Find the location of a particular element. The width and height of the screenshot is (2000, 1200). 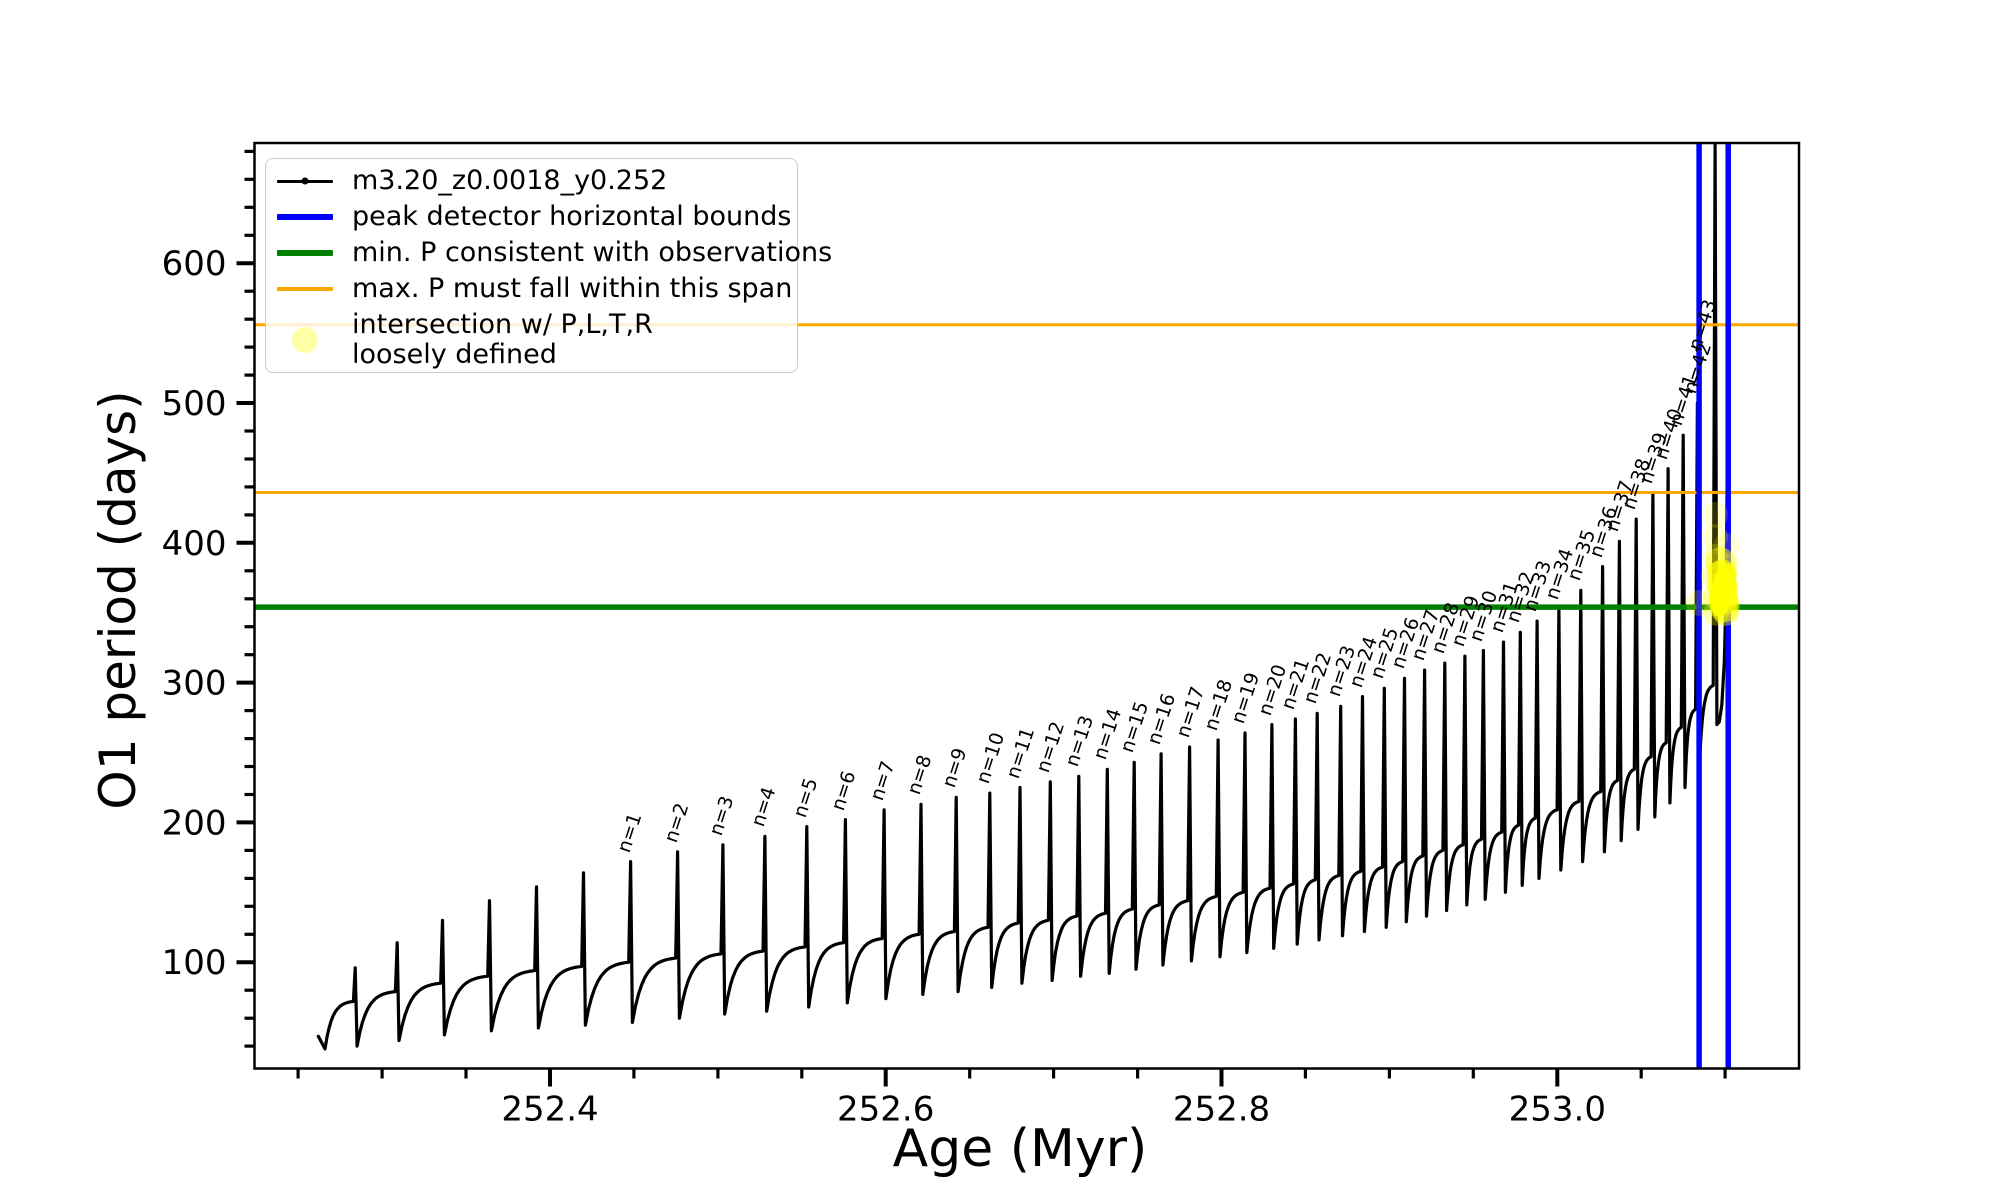

legend-entry-peak-bounds: peak detector horizontal bounds is located at coordinates (536, 217).